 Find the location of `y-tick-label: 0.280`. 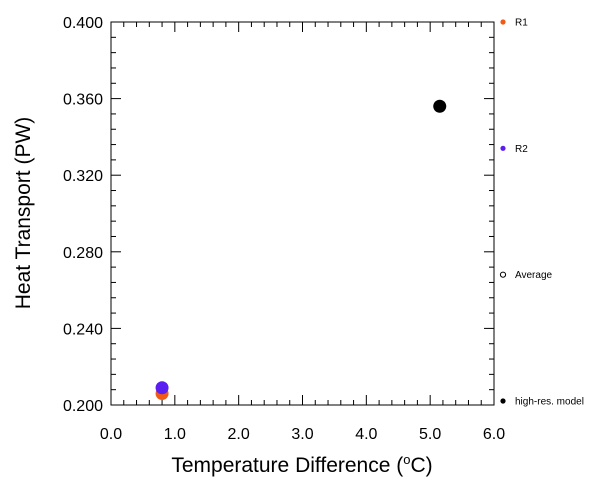

y-tick-label: 0.280 is located at coordinates (83, 253).